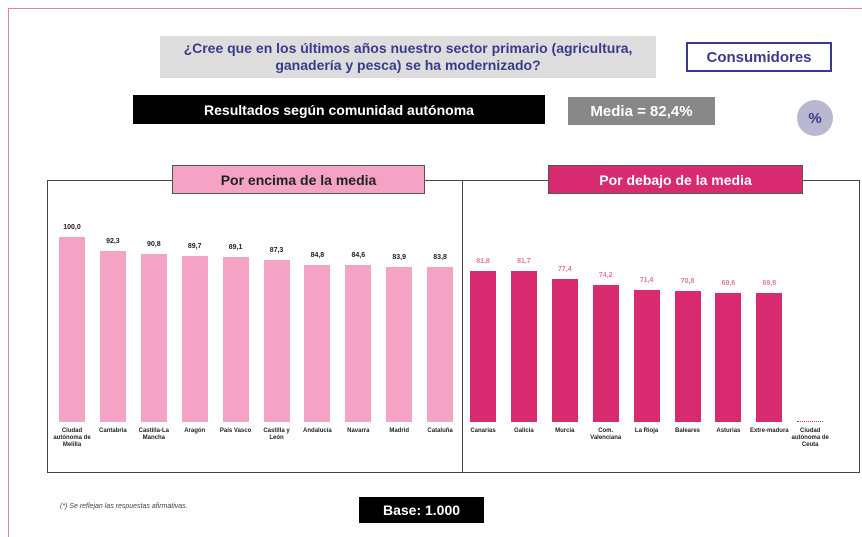  What do you see at coordinates (113, 242) in the screenshot?
I see `value-label: 92,3` at bounding box center [113, 242].